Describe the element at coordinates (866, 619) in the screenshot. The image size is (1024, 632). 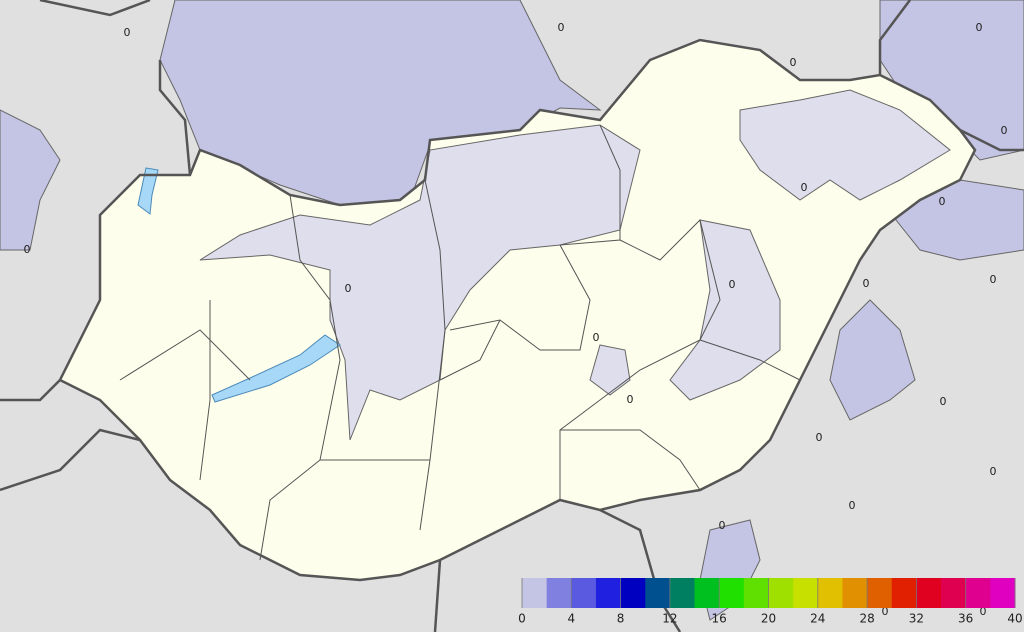
I see `legend-tick-label: 28` at that location.